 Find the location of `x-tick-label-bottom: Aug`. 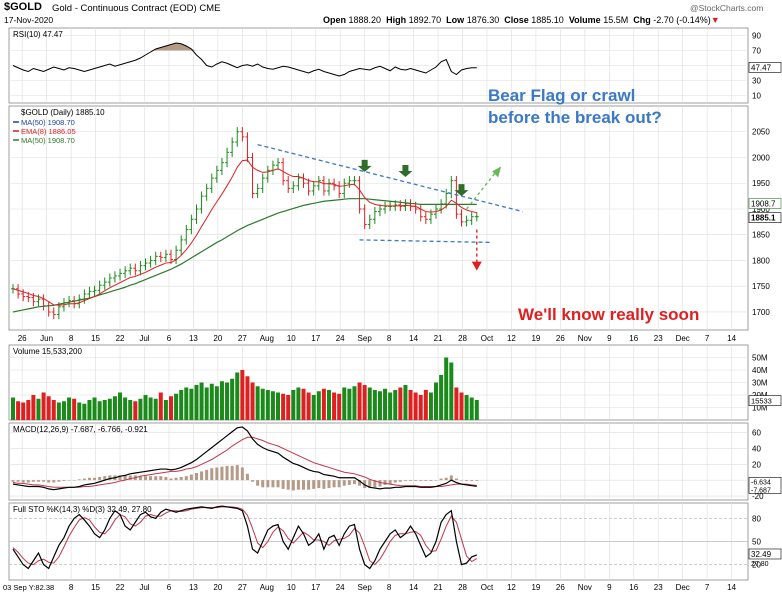

x-tick-label-bottom: Aug is located at coordinates (267, 587).